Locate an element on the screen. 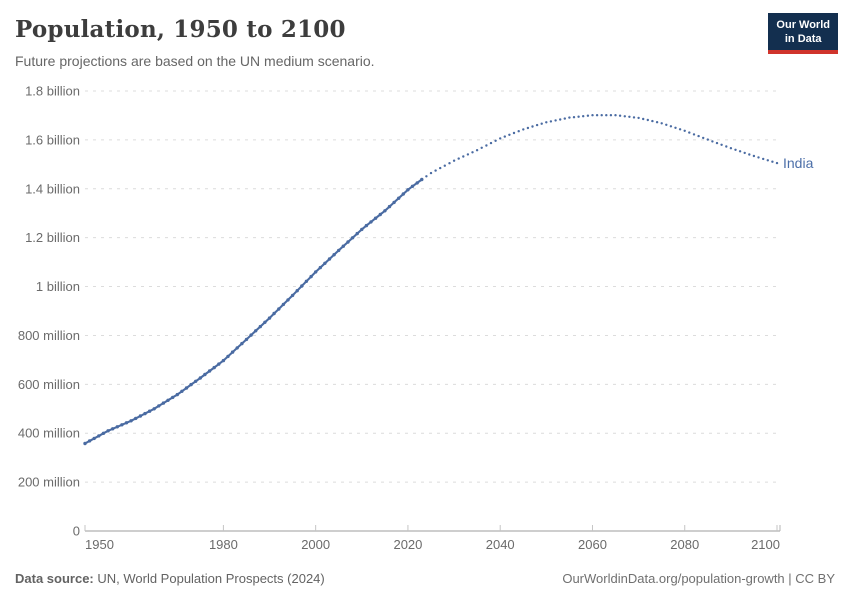  entity-label: India is located at coordinates (798, 163).